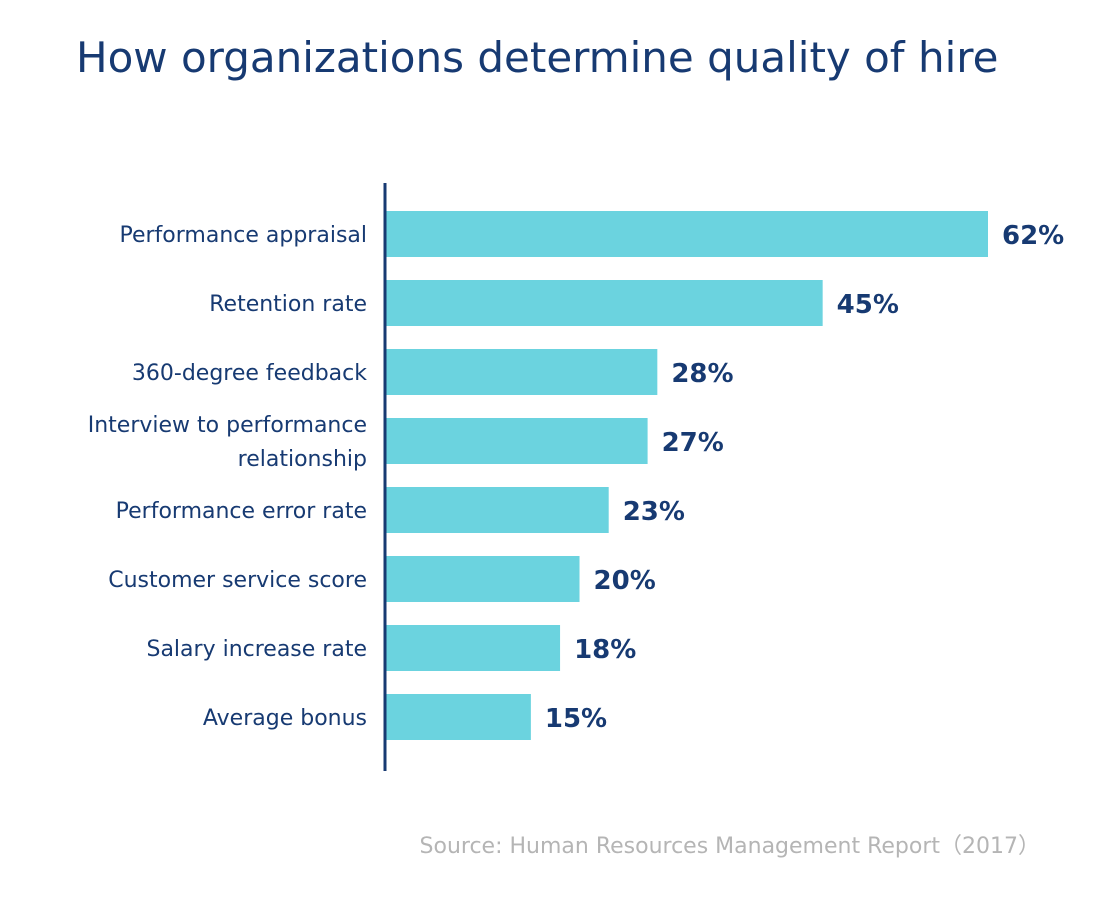  Describe the element at coordinates (241, 511) in the screenshot. I see `category-label: Performance error rate` at that location.